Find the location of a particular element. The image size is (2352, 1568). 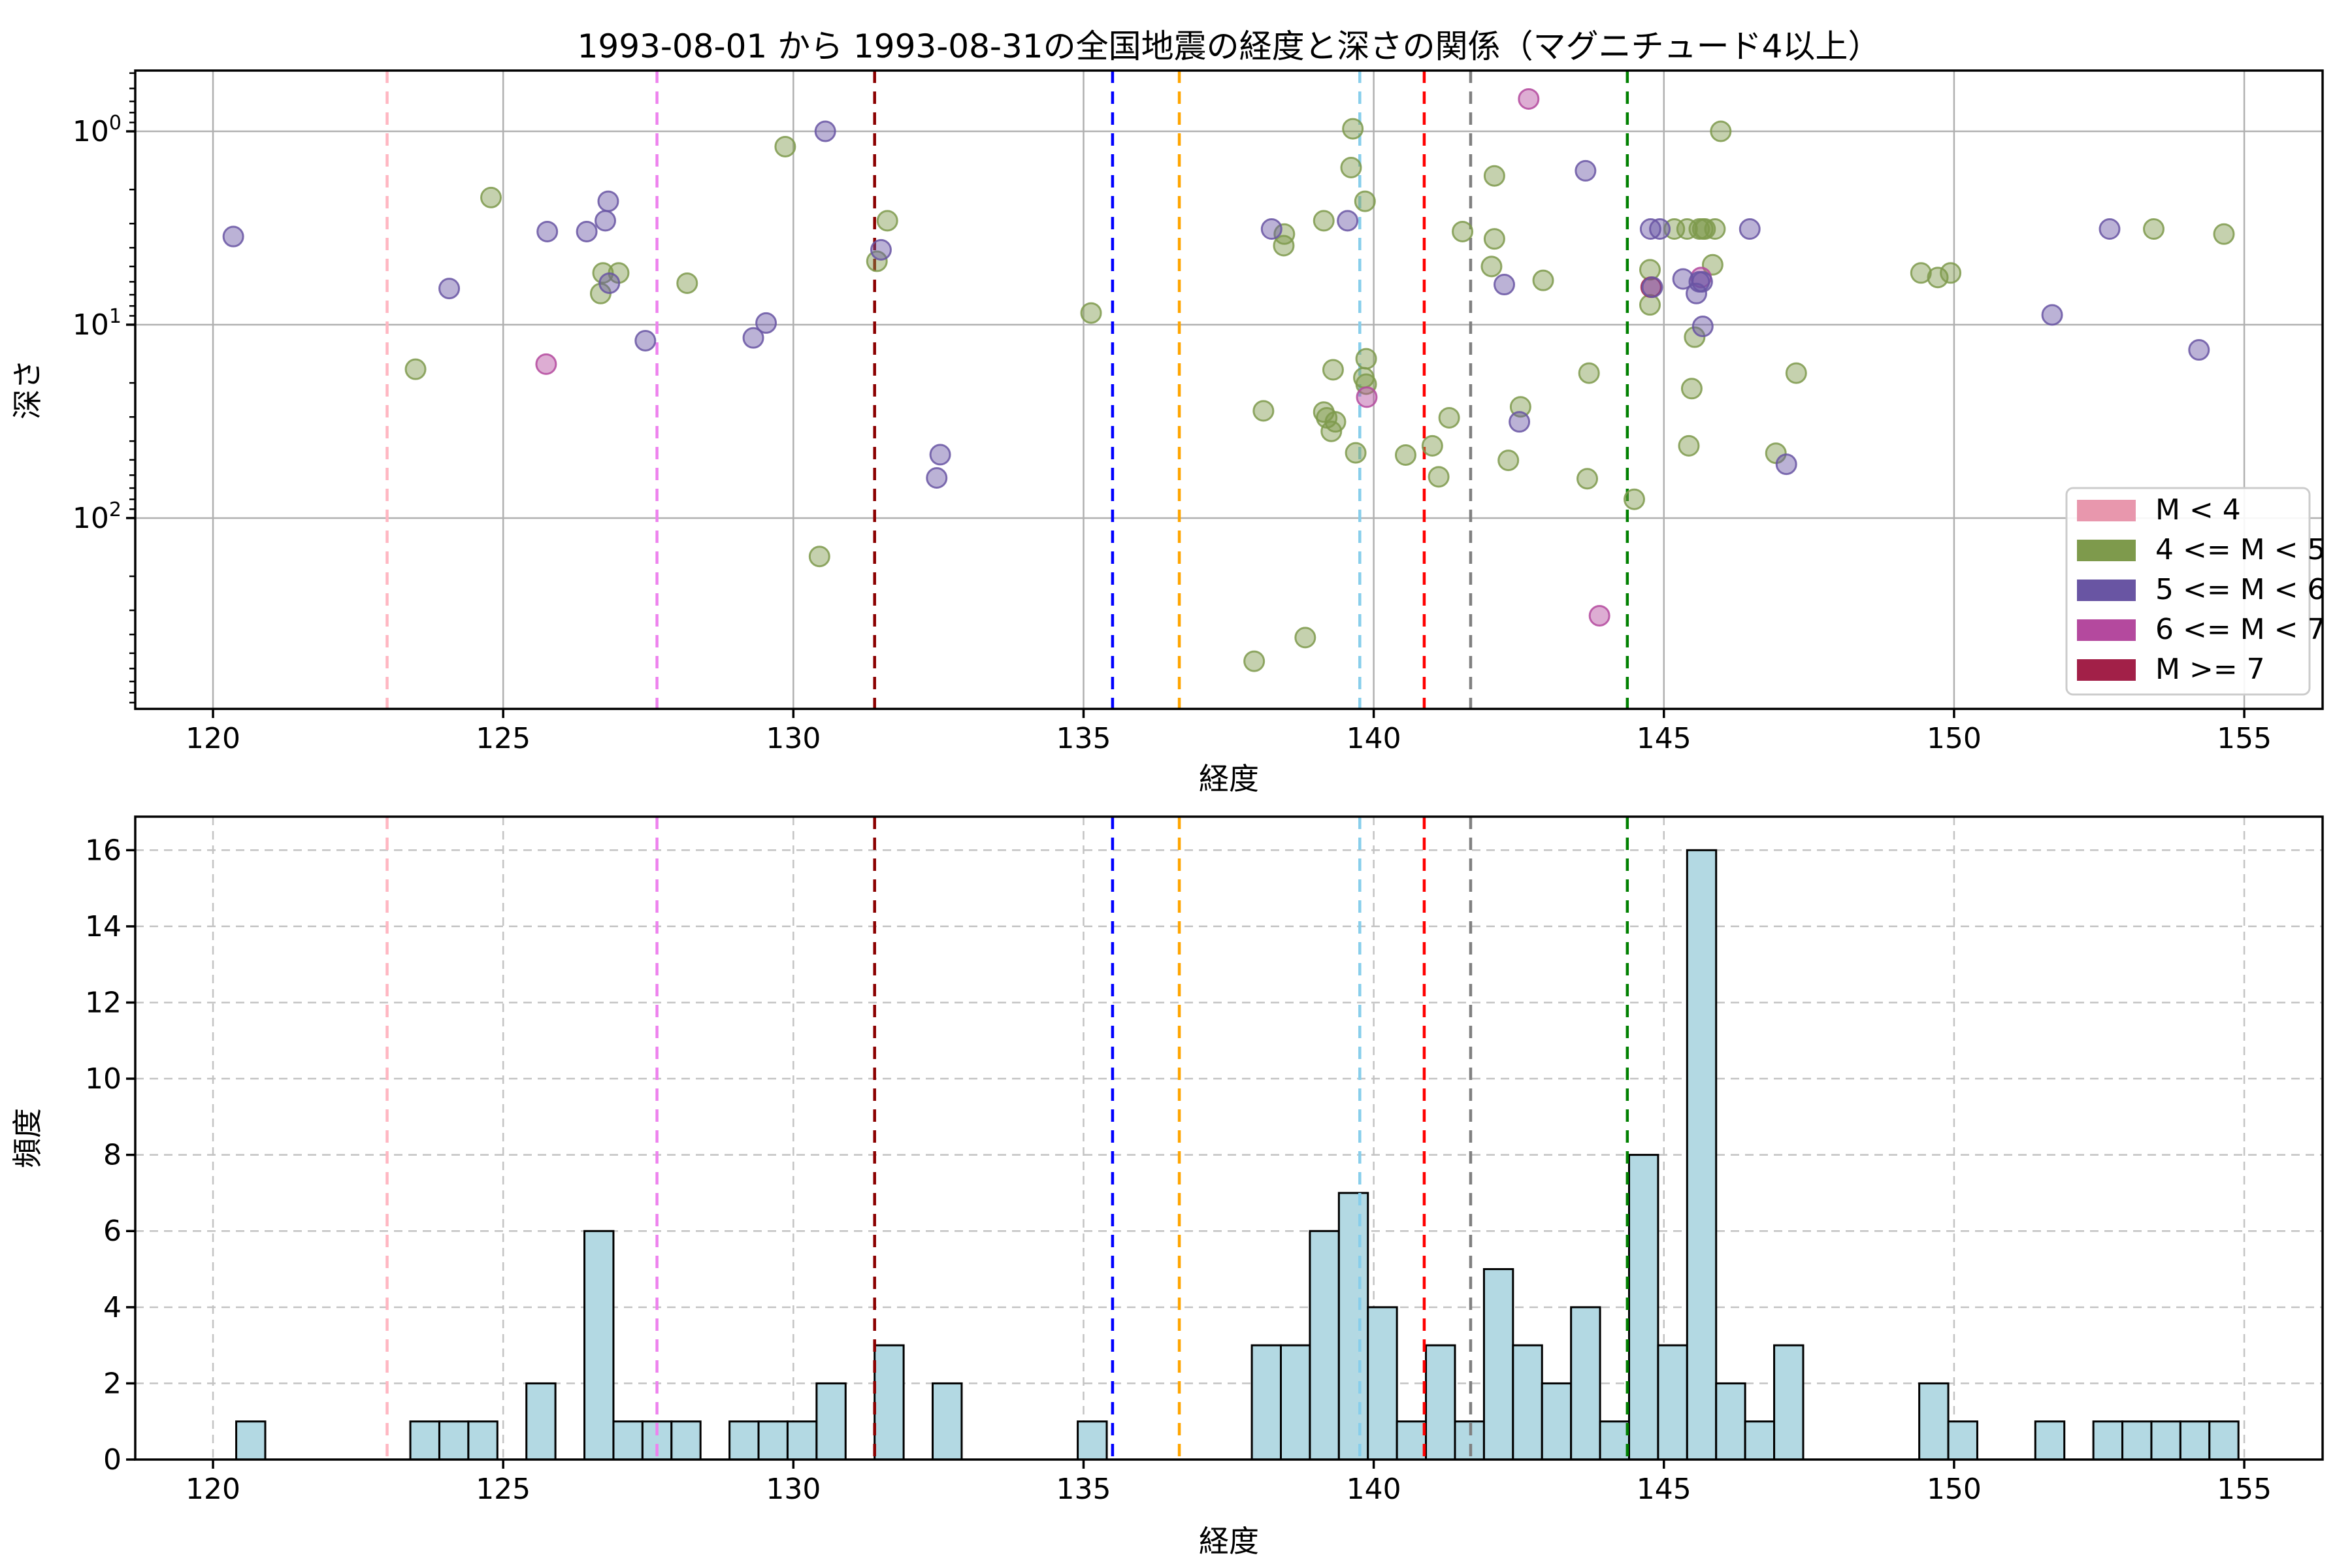

x-tick-label: 130 is located at coordinates (793, 738).